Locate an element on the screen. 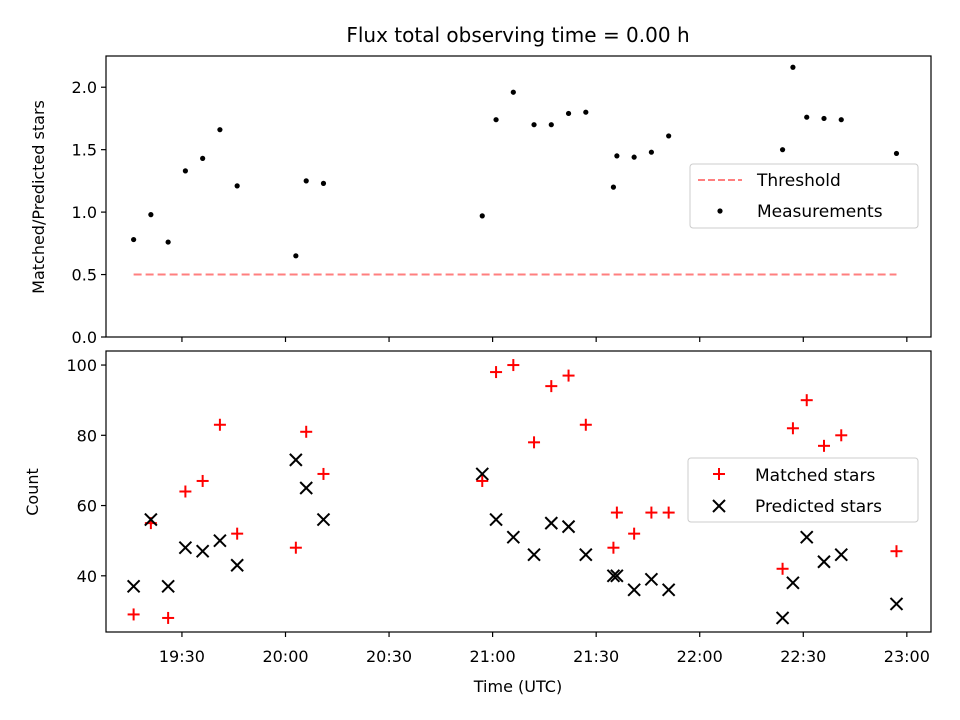 The height and width of the screenshot is (720, 960). top-y-axis: 0.0 0.5 1.0 1.5 2.0 is located at coordinates (89, 212).